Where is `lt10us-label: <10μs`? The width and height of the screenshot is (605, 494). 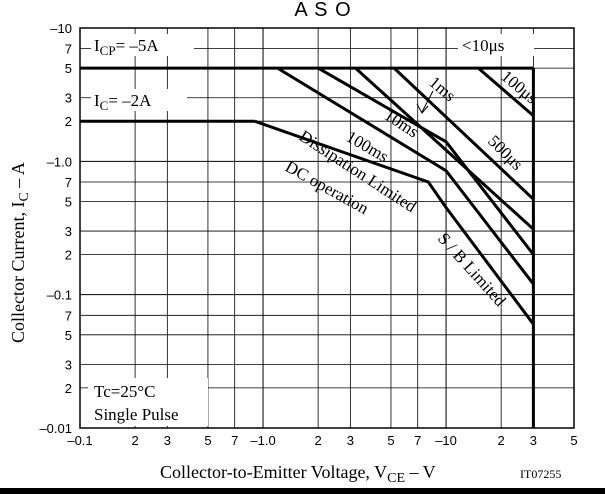 lt10us-label: <10μs is located at coordinates (483, 45).